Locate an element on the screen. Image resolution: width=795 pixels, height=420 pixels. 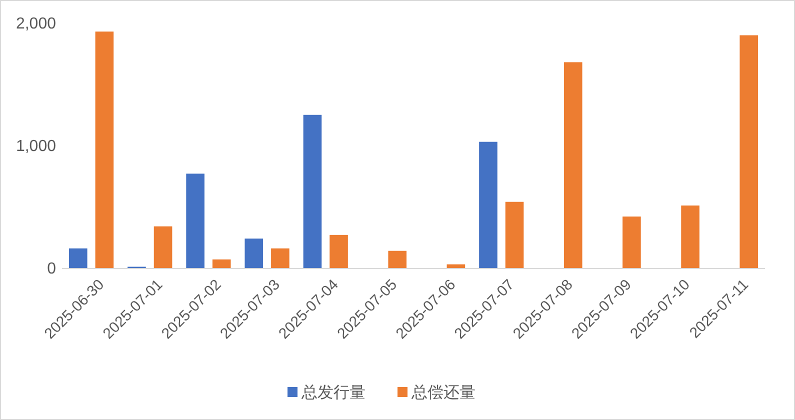
y-tick-label: 1,000 is located at coordinates (36, 147).